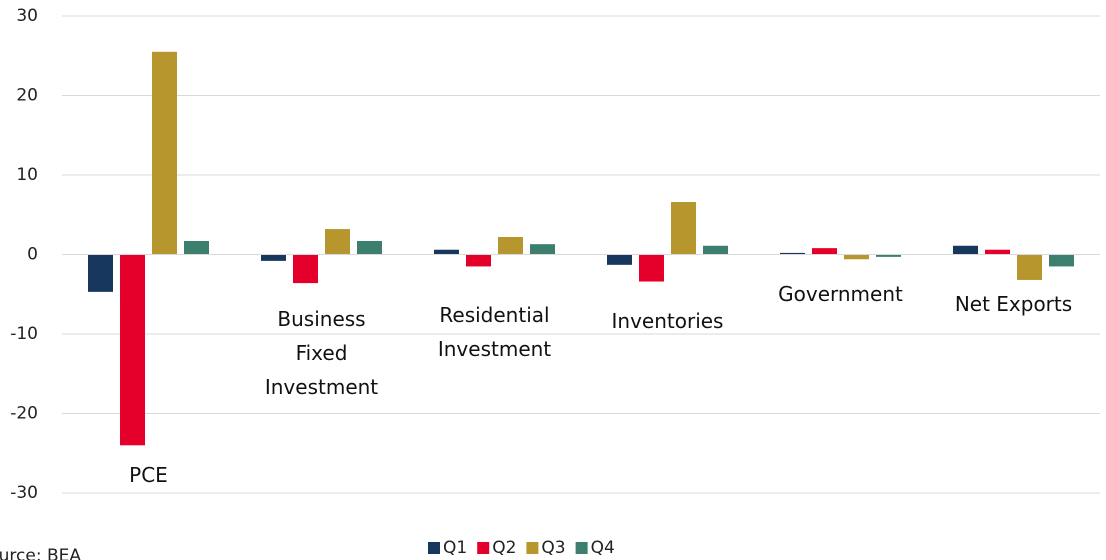  Describe the element at coordinates (504, 548) in the screenshot. I see `legend-label: Q2` at that location.